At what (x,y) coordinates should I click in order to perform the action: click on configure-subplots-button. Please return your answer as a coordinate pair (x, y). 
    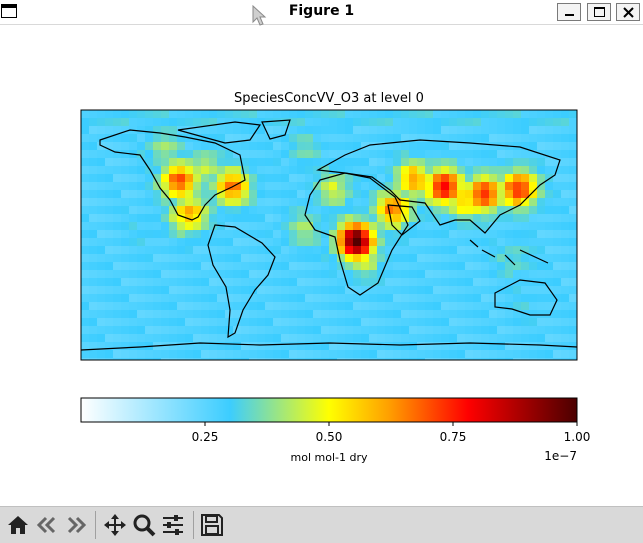
    Looking at the image, I should click on (173, 525).